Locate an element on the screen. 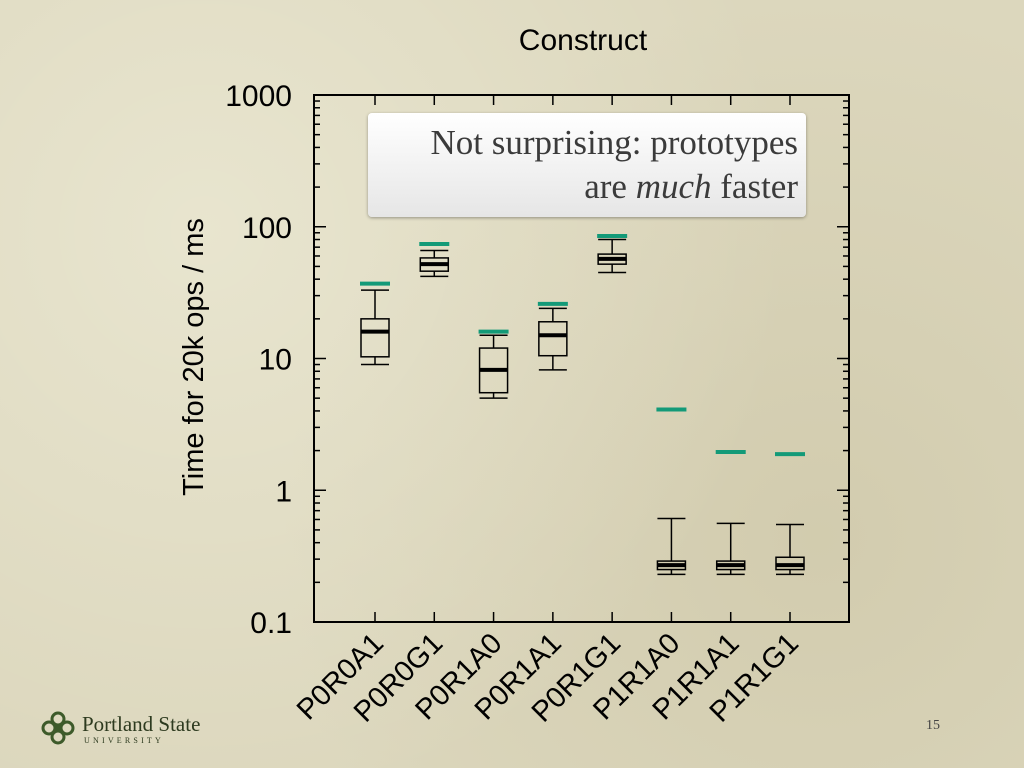 Image resolution: width=1024 pixels, height=768 pixels. y-axis-label: Time for 20k ops / ms is located at coordinates (194, 357).